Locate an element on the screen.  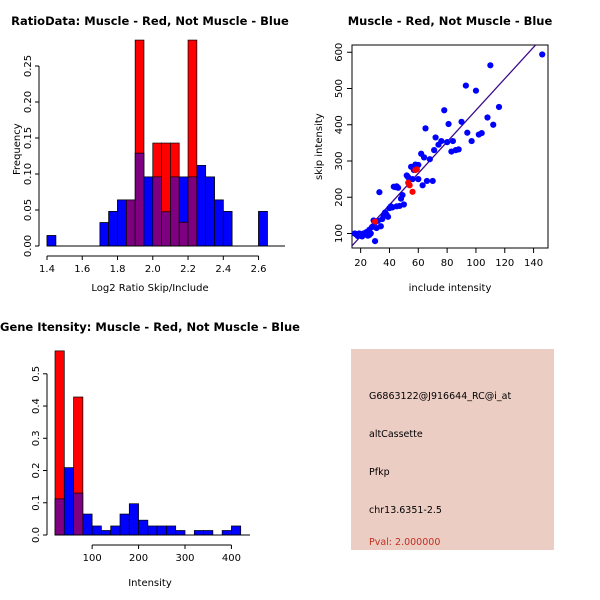
scatter-plot-frame is located at coordinates (450, 146).